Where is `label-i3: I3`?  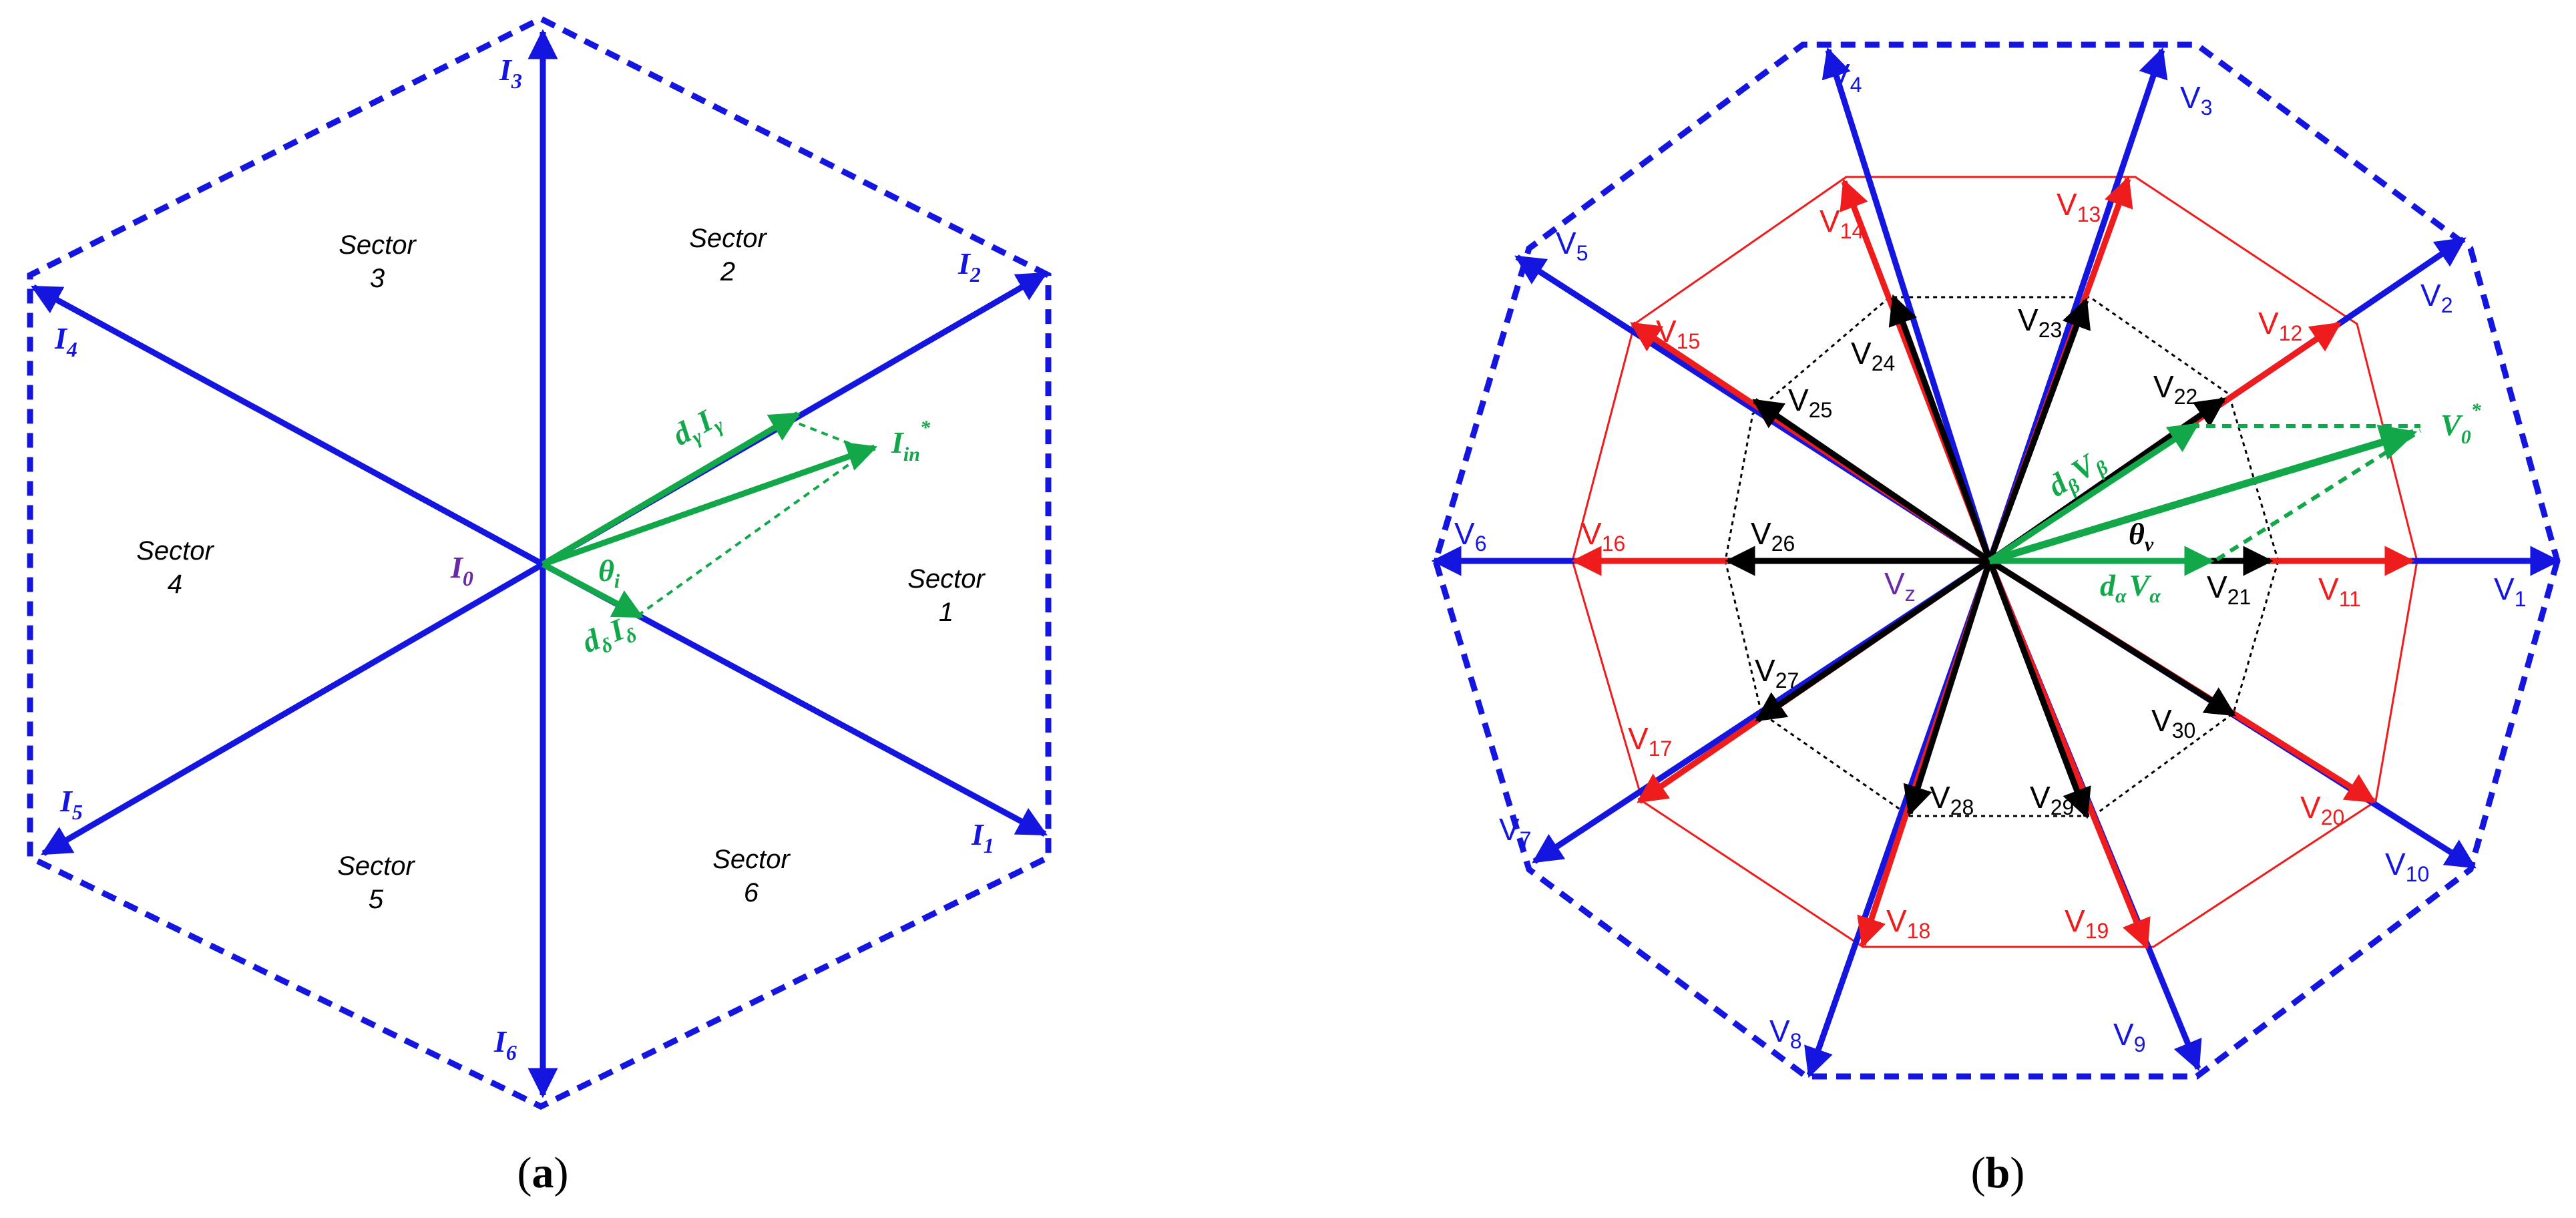 label-i3: I3 is located at coordinates (511, 73).